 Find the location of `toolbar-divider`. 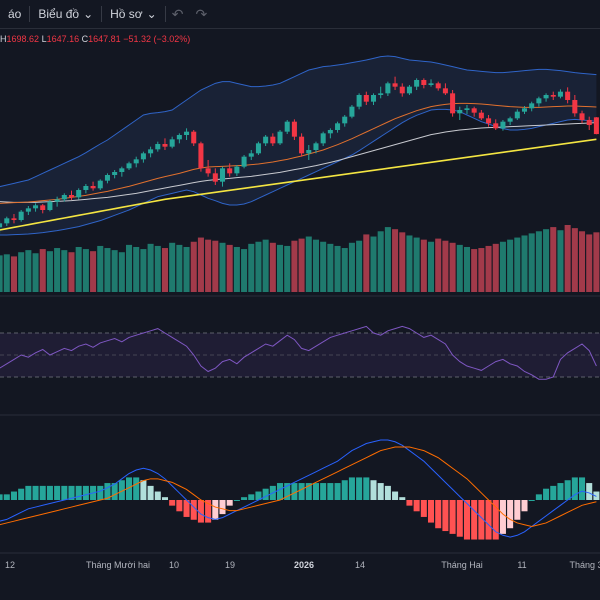

toolbar-divider is located at coordinates (165, 14).